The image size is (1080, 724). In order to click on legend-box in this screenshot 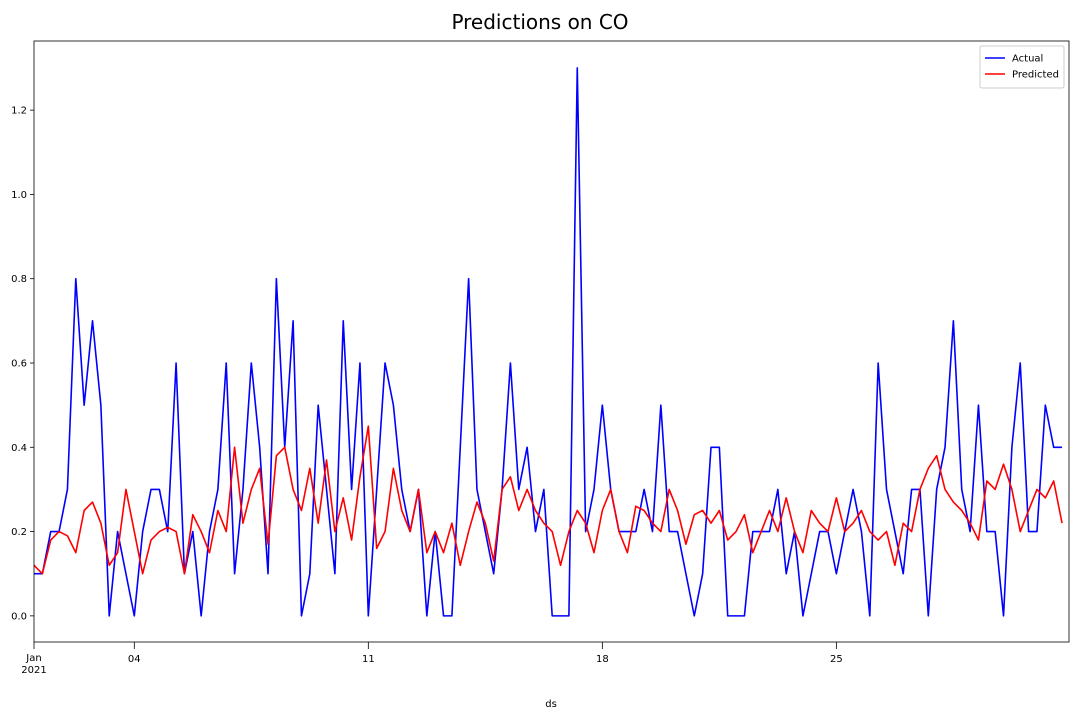, I will do `click(1022, 67)`.